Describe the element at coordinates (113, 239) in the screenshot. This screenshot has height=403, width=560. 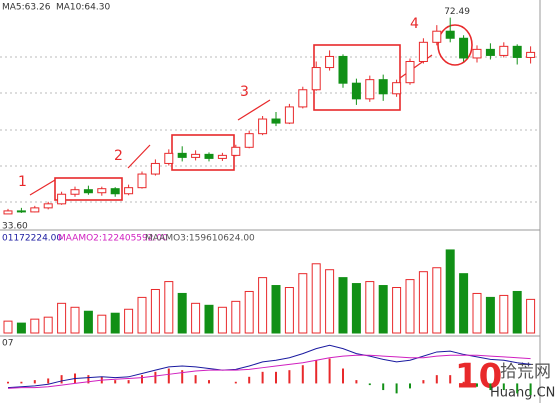
I see `volume-ma2-label: MAAMO2:122405592.00` at that location.